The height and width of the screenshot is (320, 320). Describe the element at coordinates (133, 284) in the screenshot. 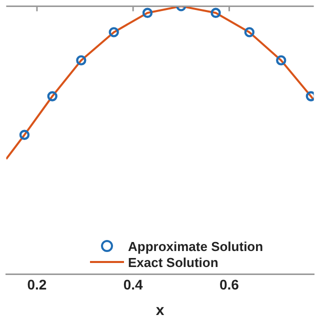

I see `x-tick-label: 0.4` at that location.